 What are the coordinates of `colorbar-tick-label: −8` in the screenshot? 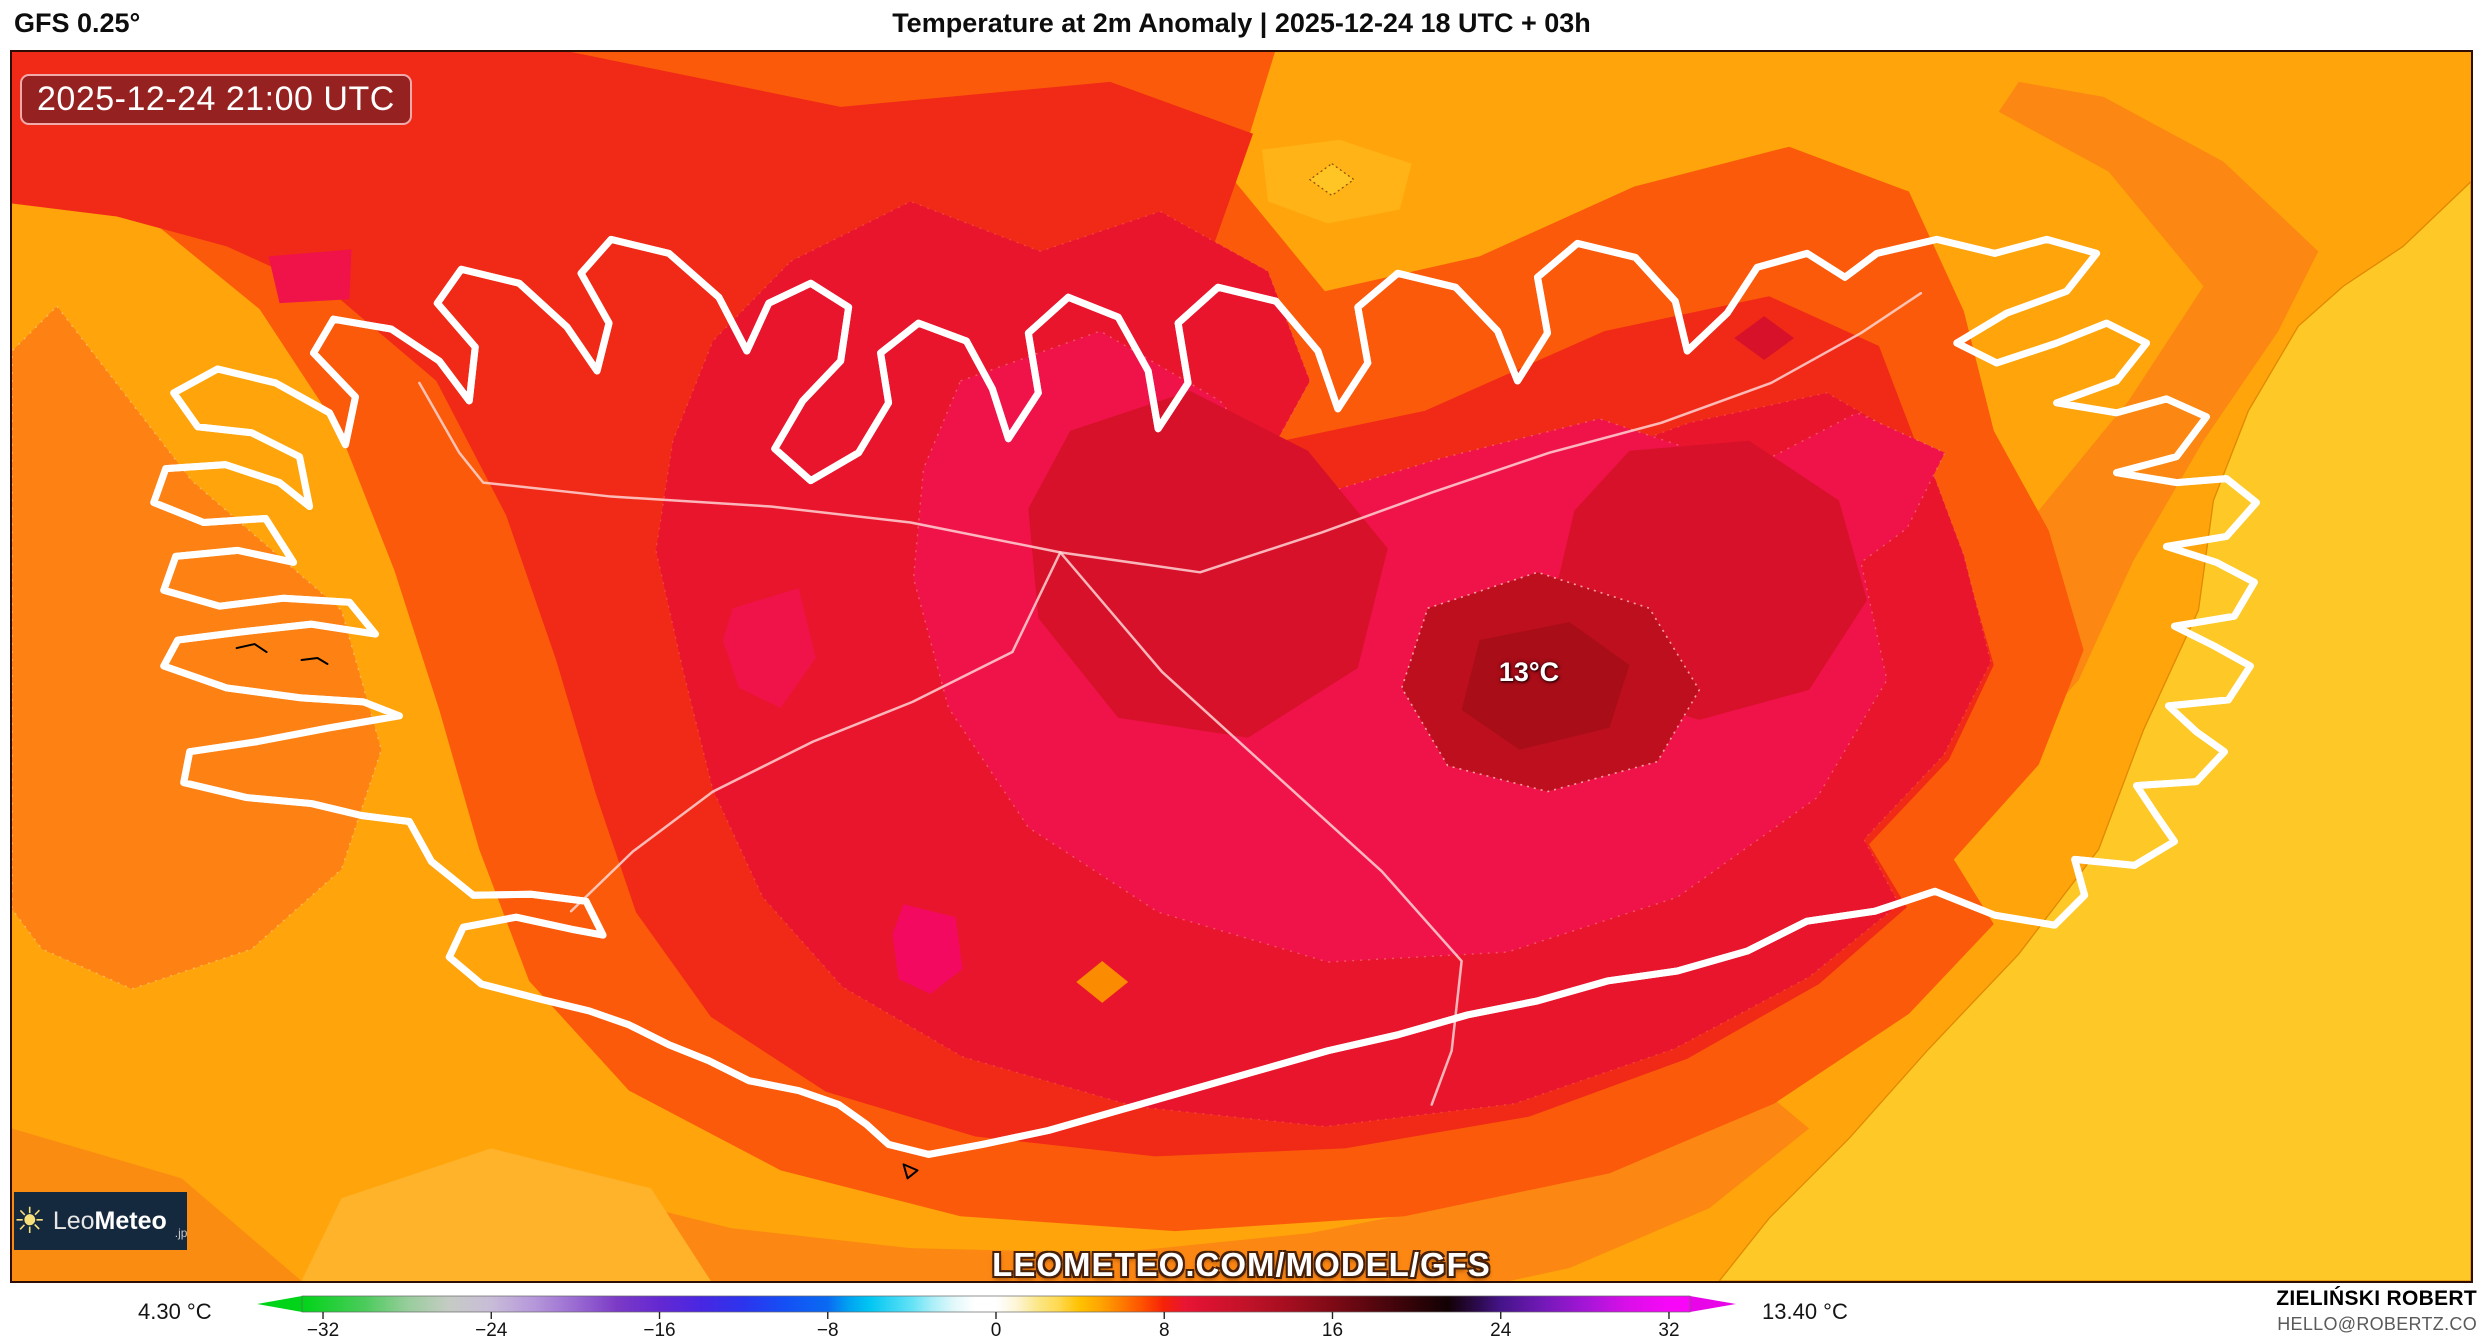 It's located at (828, 1329).